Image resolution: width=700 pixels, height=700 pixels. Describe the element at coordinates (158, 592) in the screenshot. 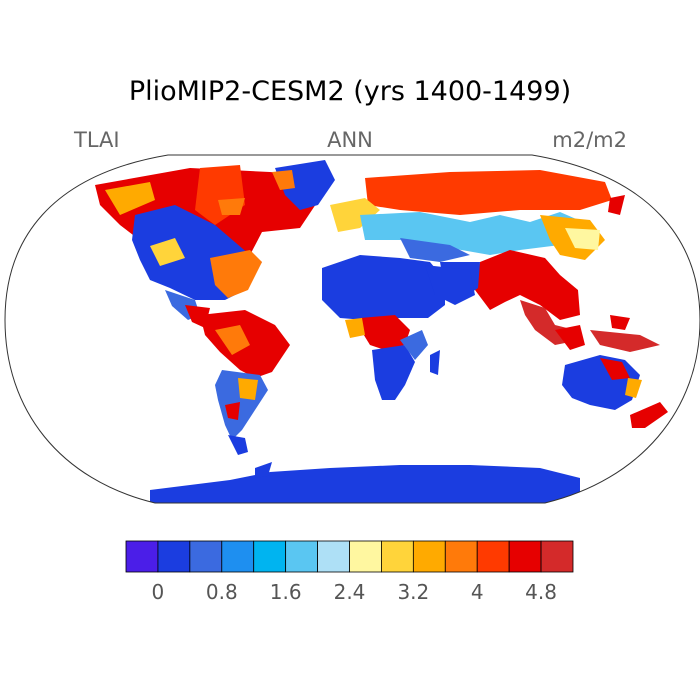

I see `colorbar-tick-label: 0` at that location.